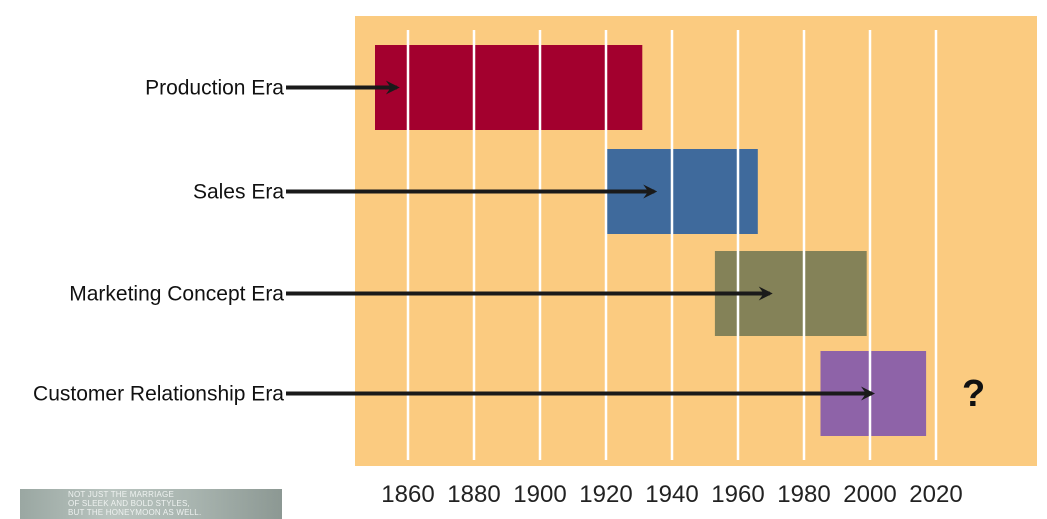 The height and width of the screenshot is (519, 1047). Describe the element at coordinates (973, 394) in the screenshot. I see `future-question-mark: ?` at that location.